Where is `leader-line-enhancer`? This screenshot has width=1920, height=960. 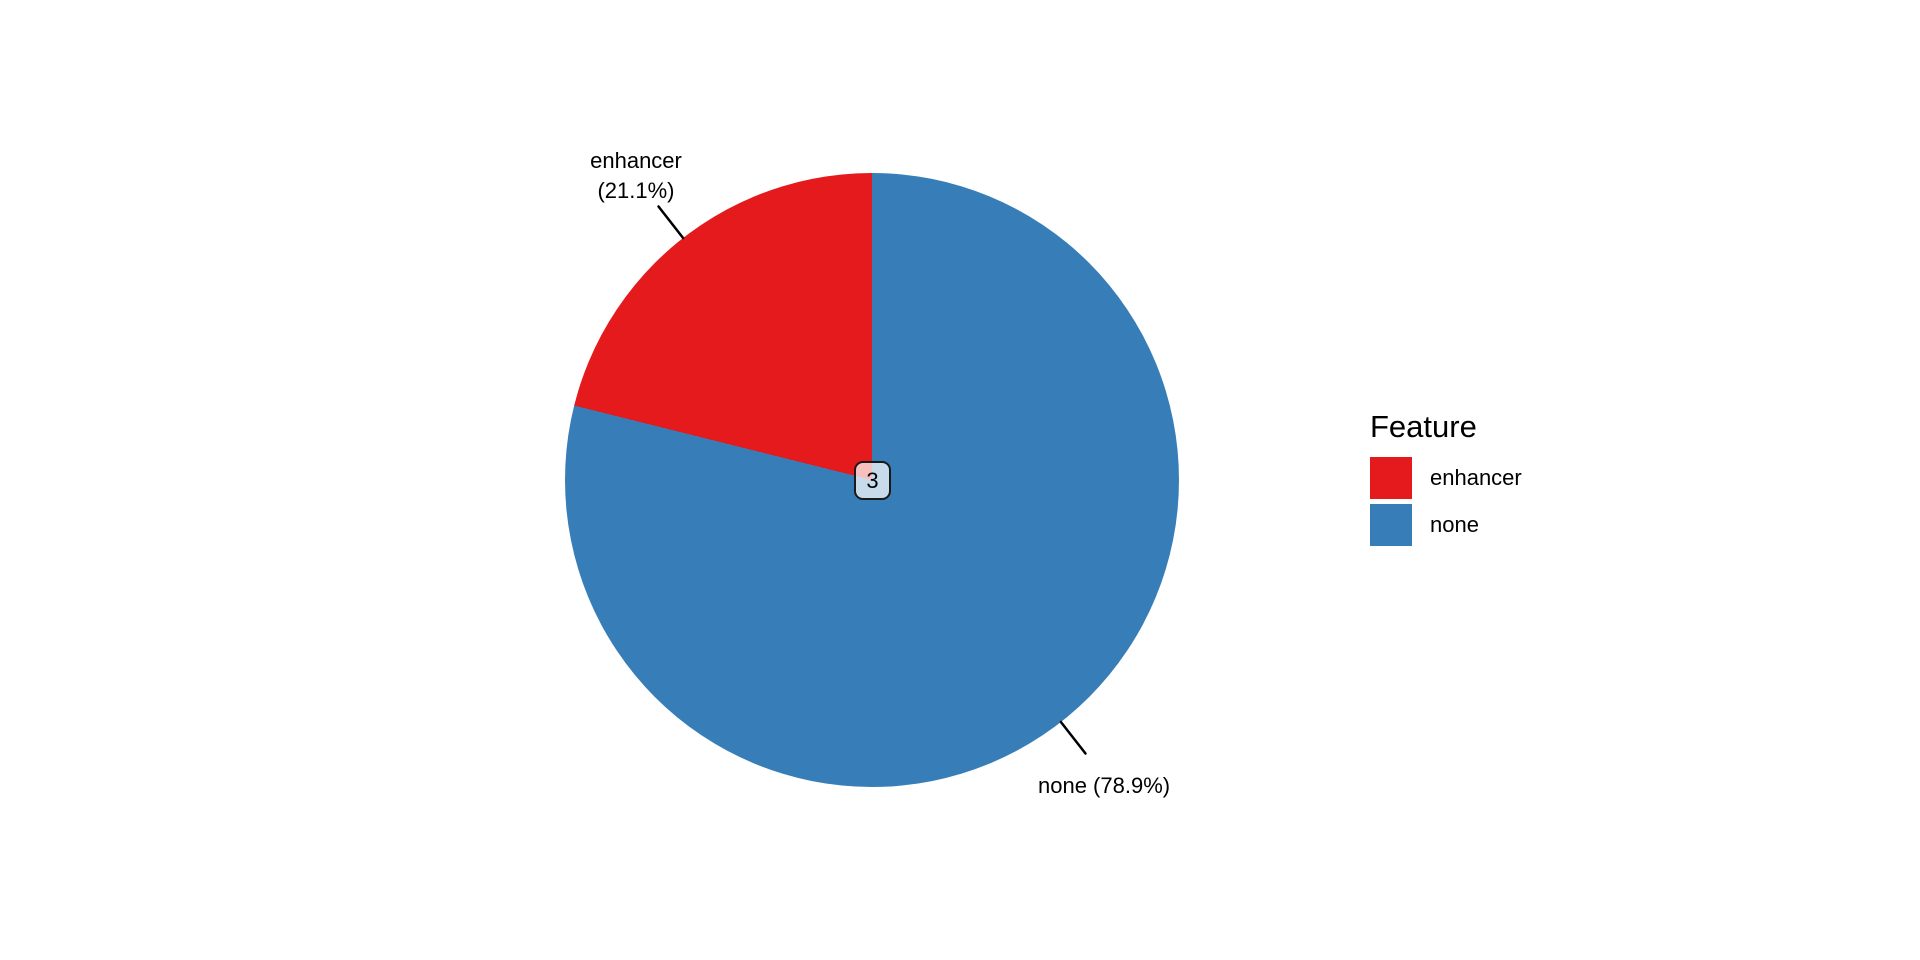 leader-line-enhancer is located at coordinates (671, 222).